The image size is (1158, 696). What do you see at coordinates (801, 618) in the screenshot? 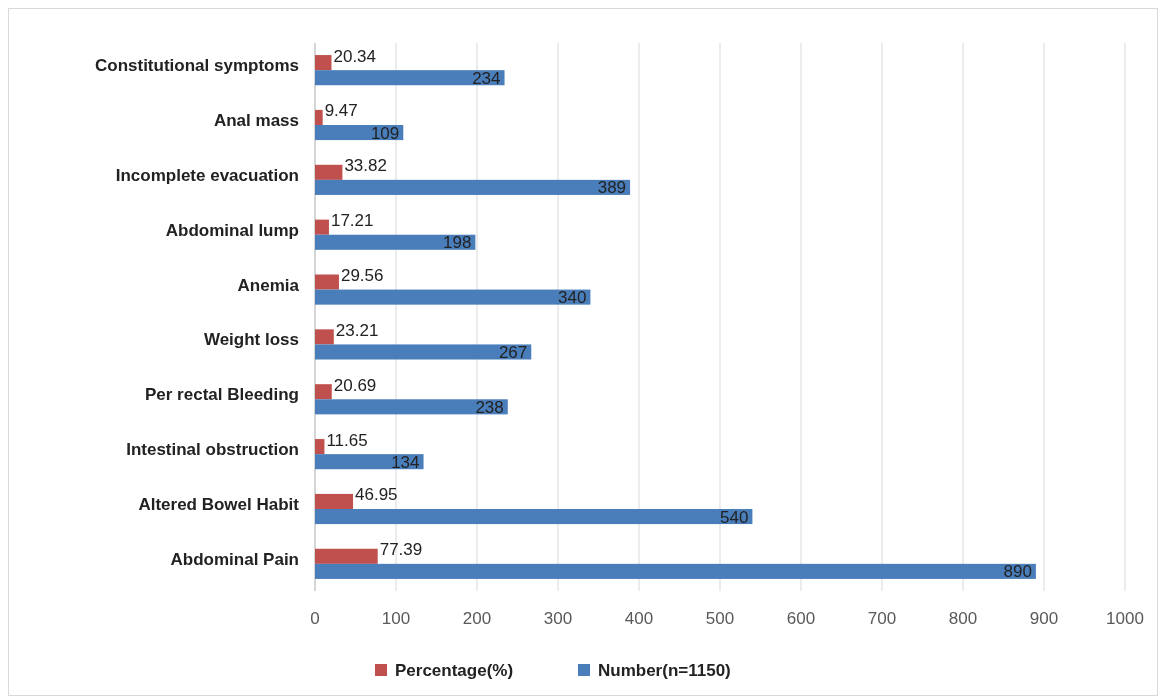
I see `x-tick-label: 600` at bounding box center [801, 618].